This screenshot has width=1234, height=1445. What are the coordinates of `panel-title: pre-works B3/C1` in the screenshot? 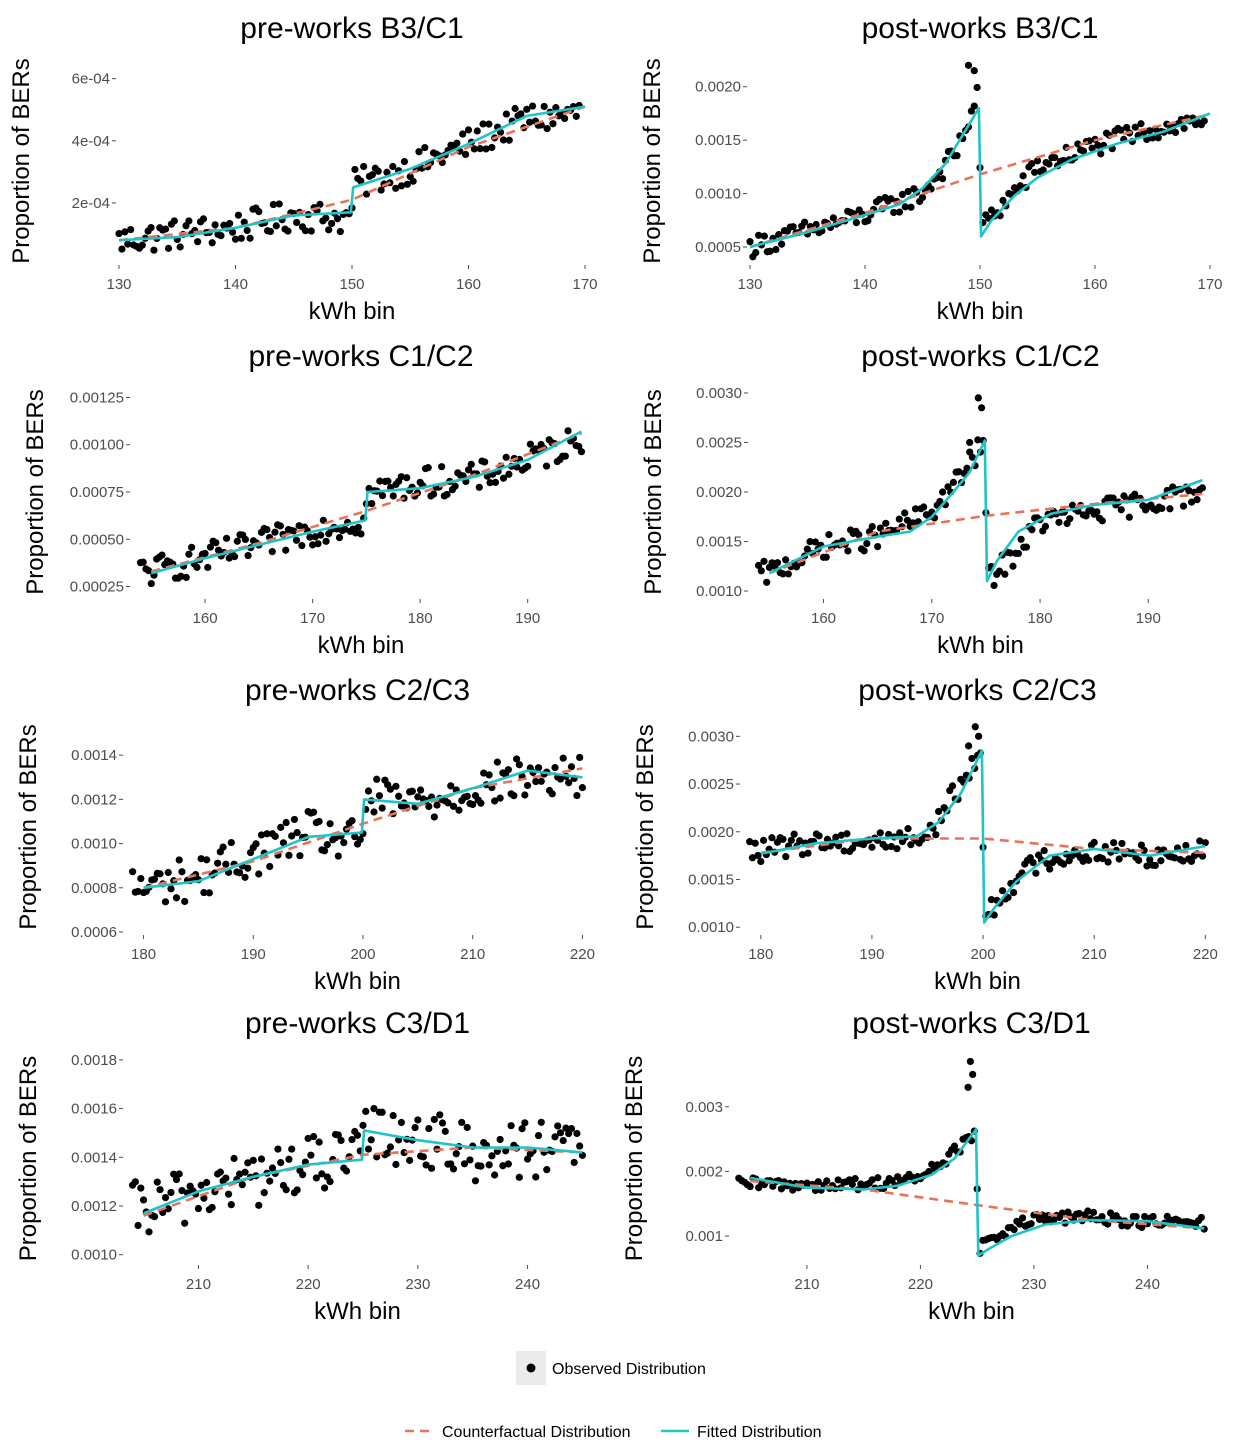 It's located at (351, 28).